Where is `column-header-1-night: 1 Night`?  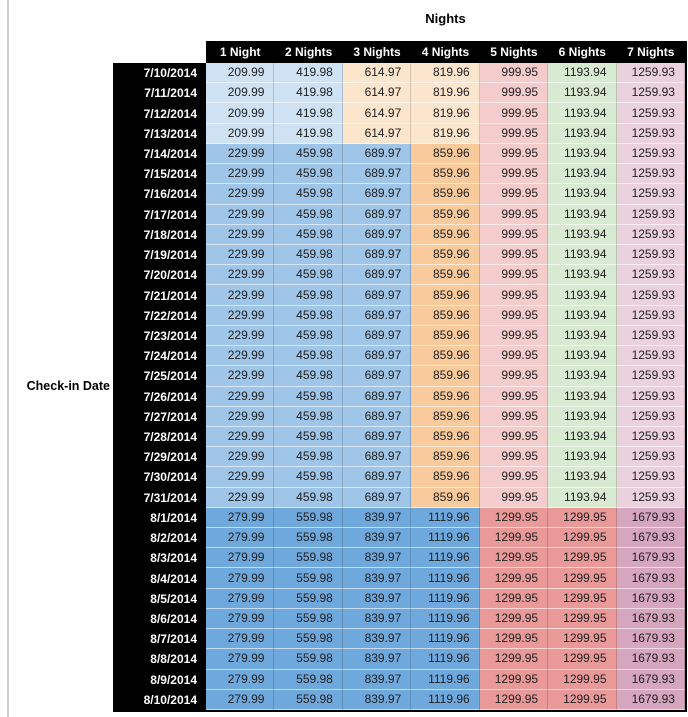 column-header-1-night: 1 Night is located at coordinates (240, 52).